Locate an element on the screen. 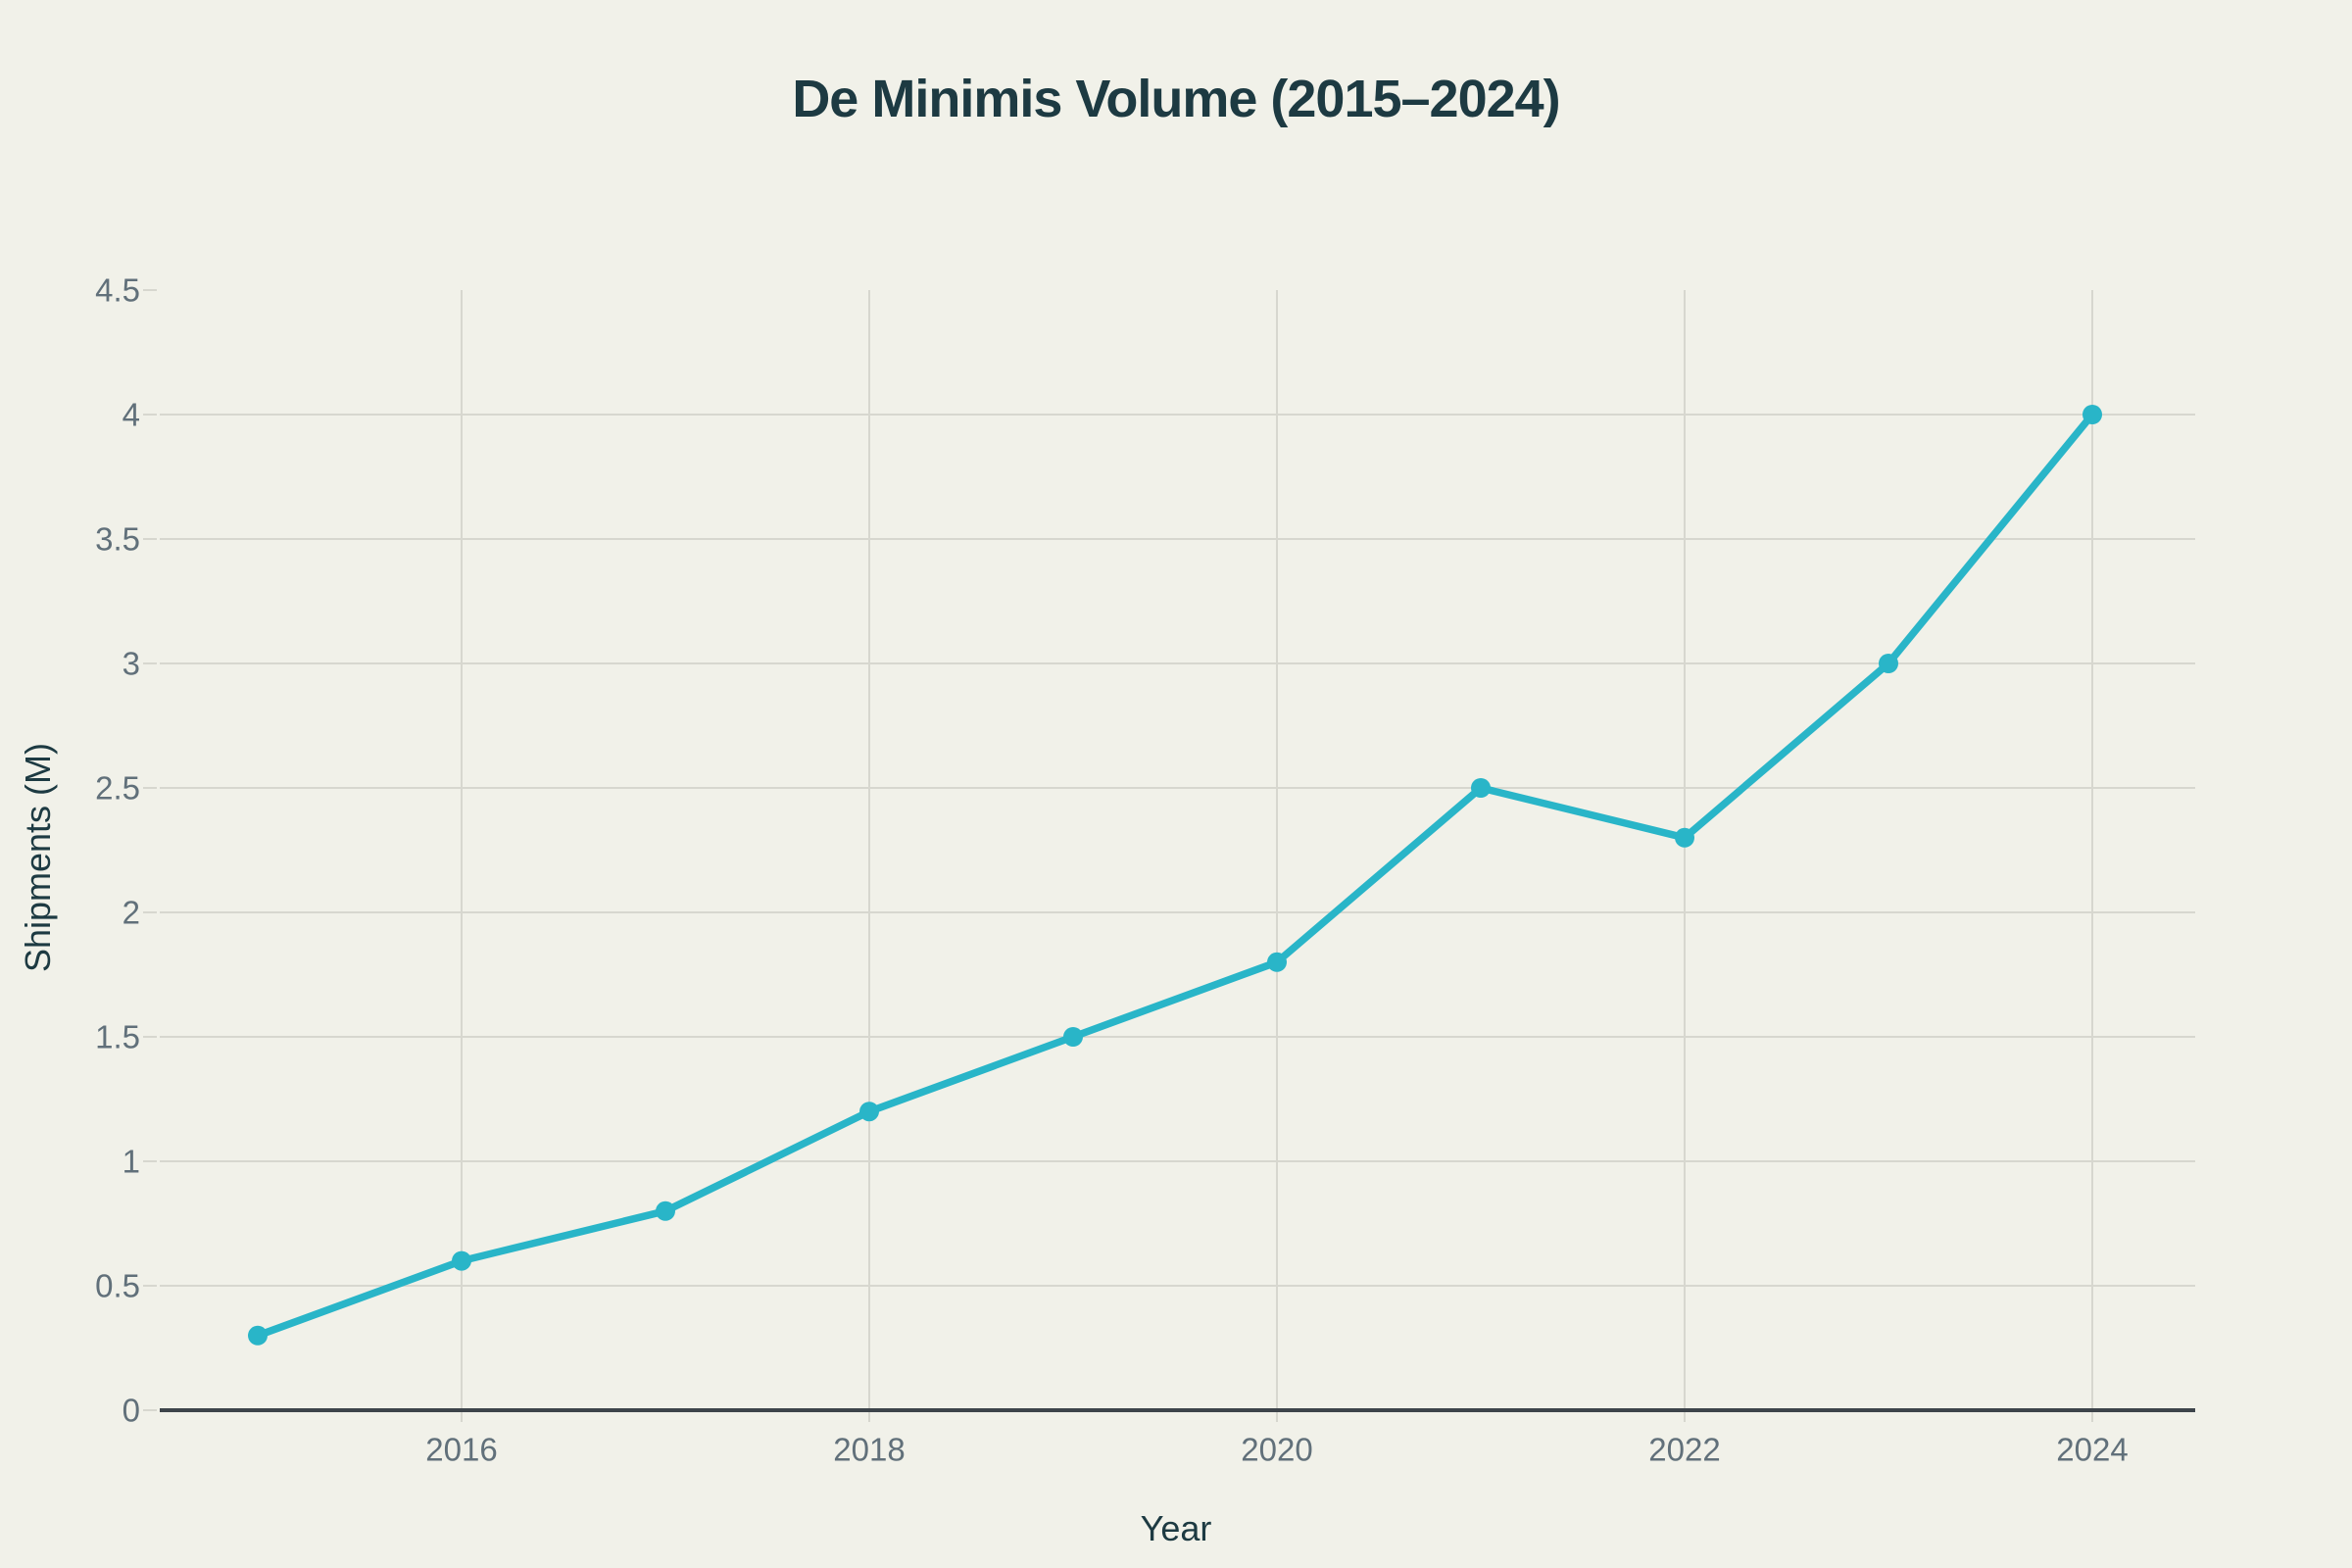 The image size is (2352, 1568). y-tick-label: 1.5 is located at coordinates (117, 1037).